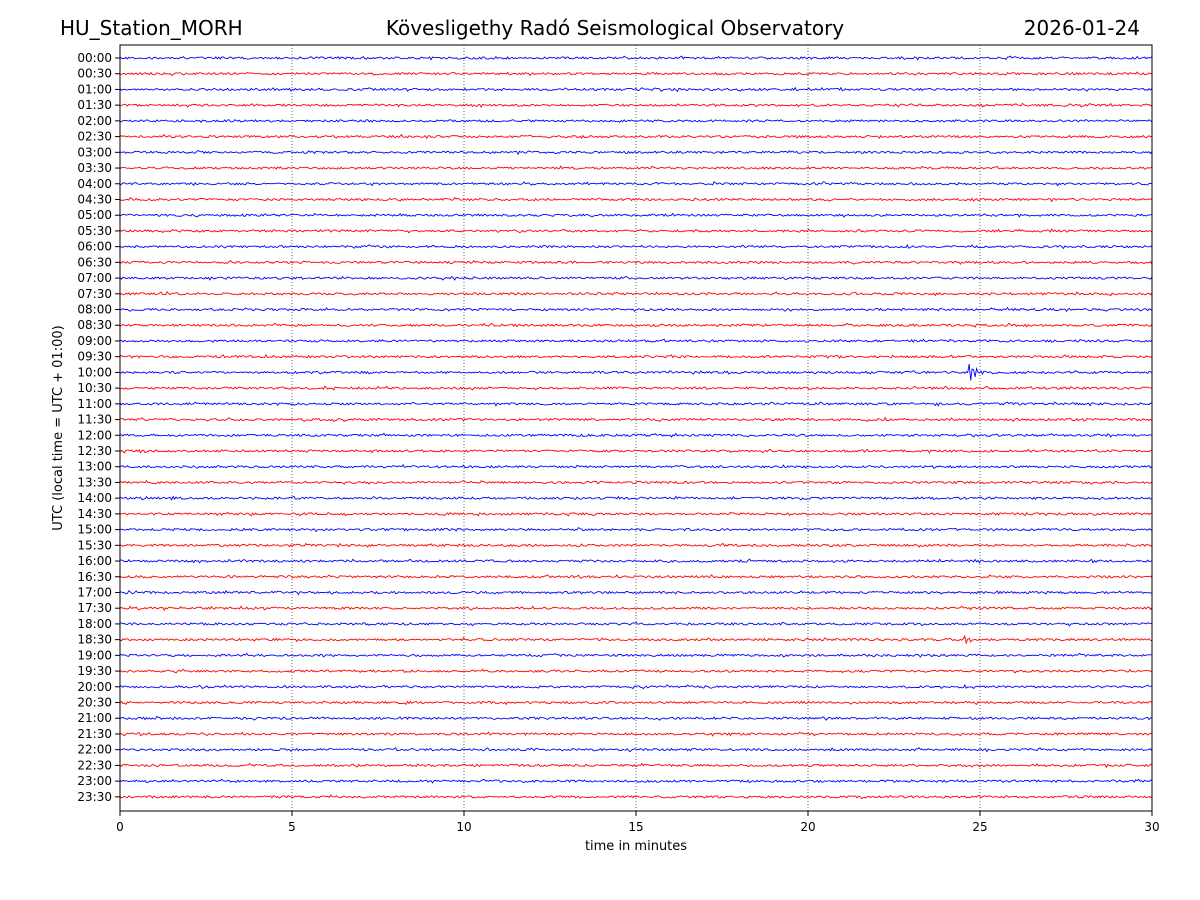 The height and width of the screenshot is (900, 1200). I want to click on x-tick-label: 15, so click(635, 827).